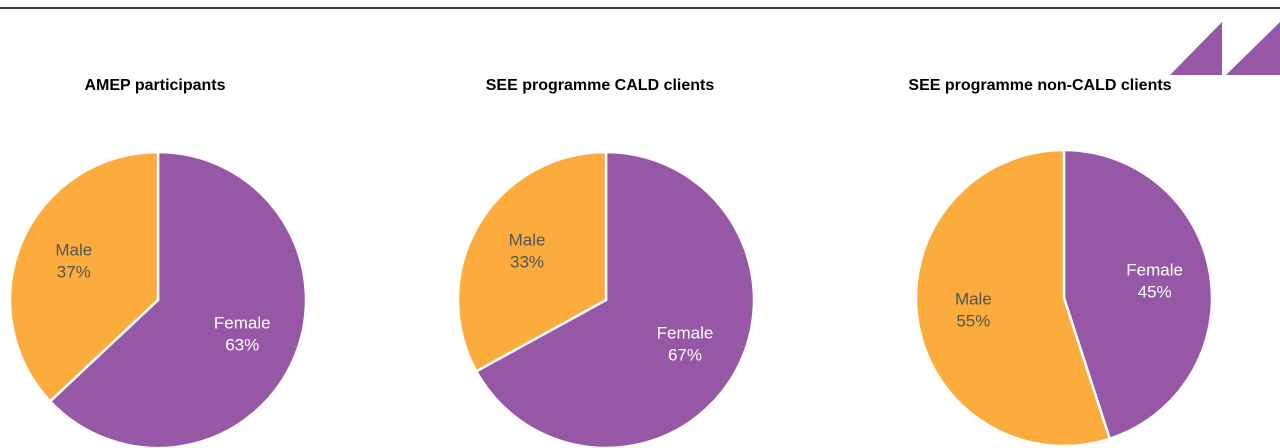  What do you see at coordinates (600, 85) in the screenshot?
I see `chart-title: SEE programme CALD clients` at bounding box center [600, 85].